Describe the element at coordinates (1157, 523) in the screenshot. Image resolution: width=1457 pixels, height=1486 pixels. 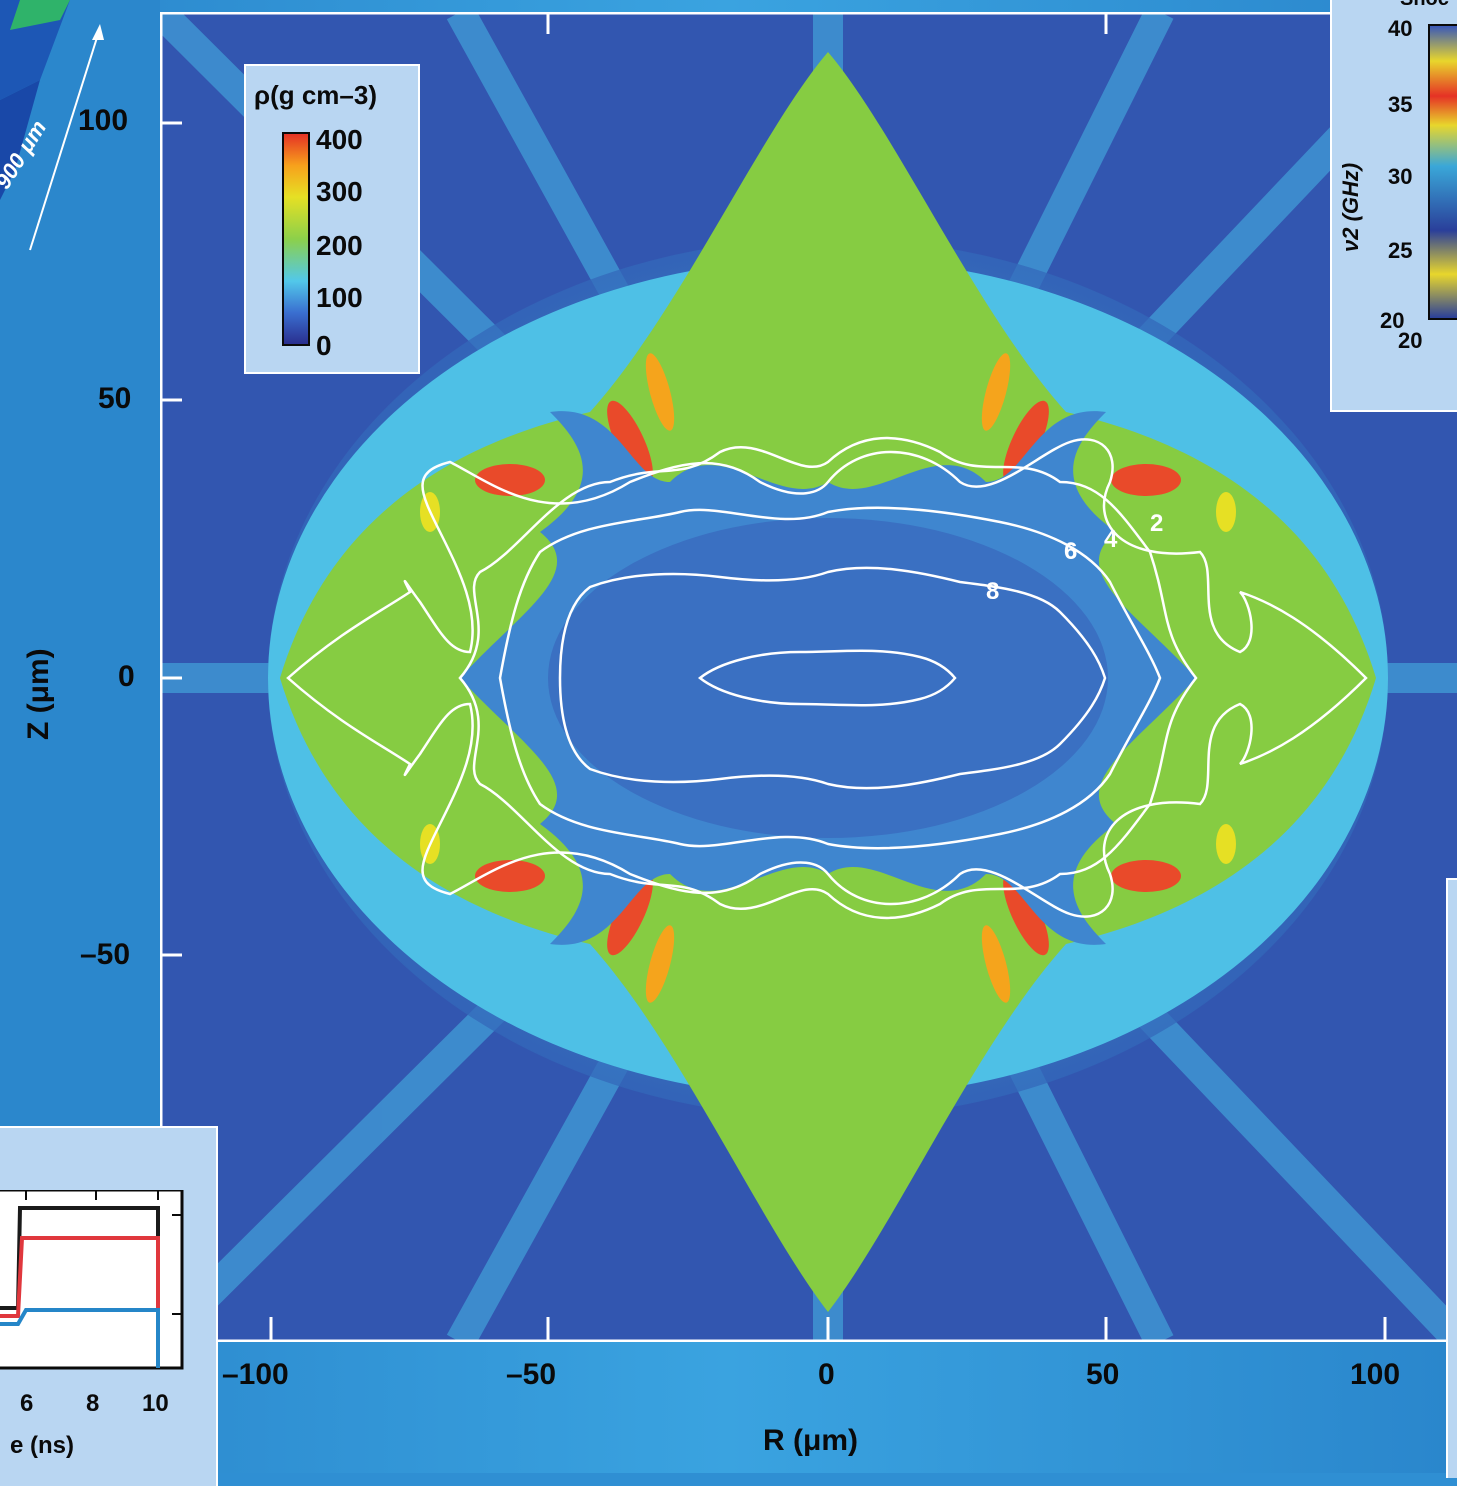
I see `contour-label-2: 2` at that location.